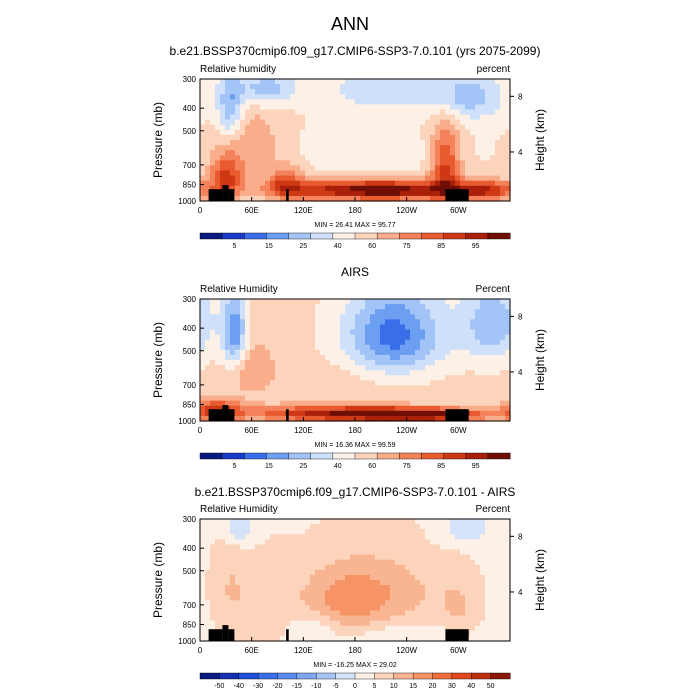 Image resolution: width=700 pixels, height=700 pixels. I want to click on colorbar-swatch, so click(388, 456).